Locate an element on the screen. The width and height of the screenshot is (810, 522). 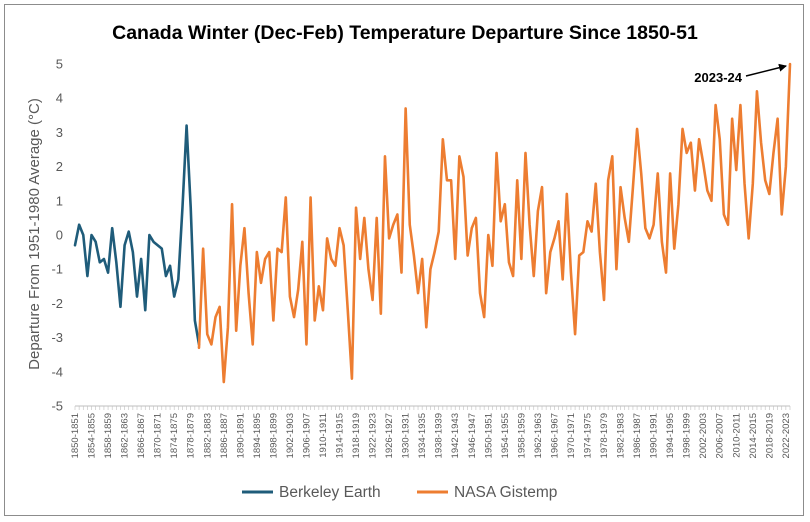
x-tick-label: 1882-1883 is located at coordinates (207, 435).